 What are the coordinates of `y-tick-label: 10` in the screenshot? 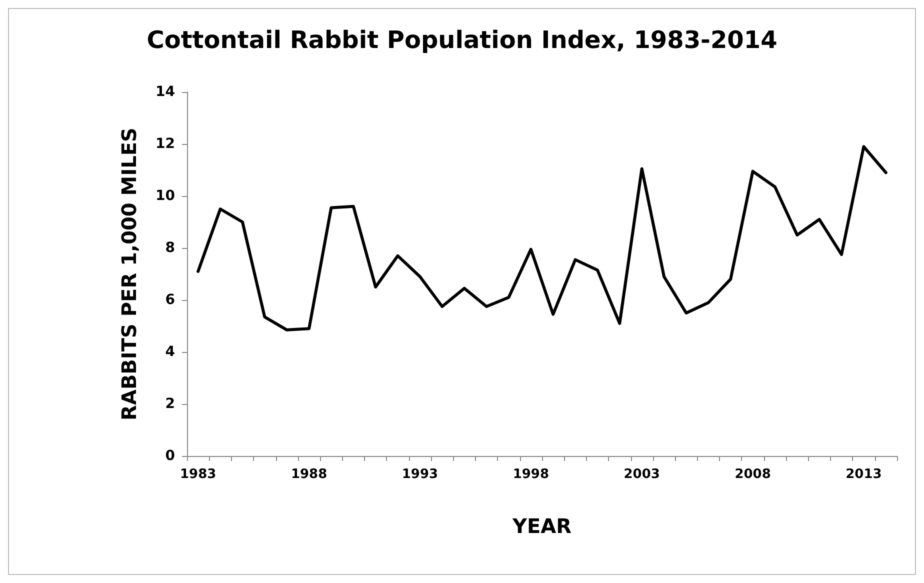 It's located at (166, 196).